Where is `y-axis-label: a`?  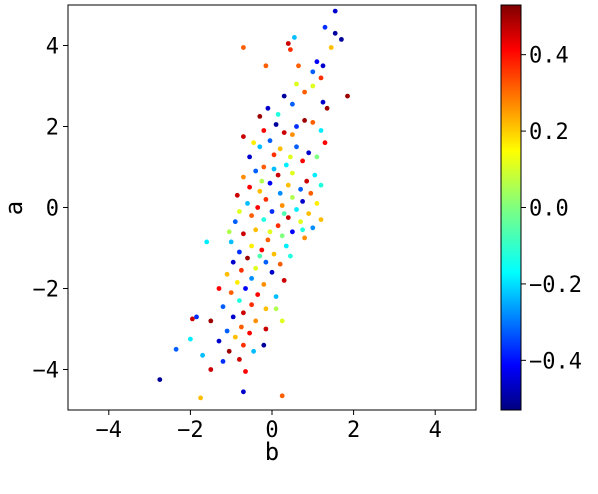 y-axis-label: a is located at coordinates (14, 208).